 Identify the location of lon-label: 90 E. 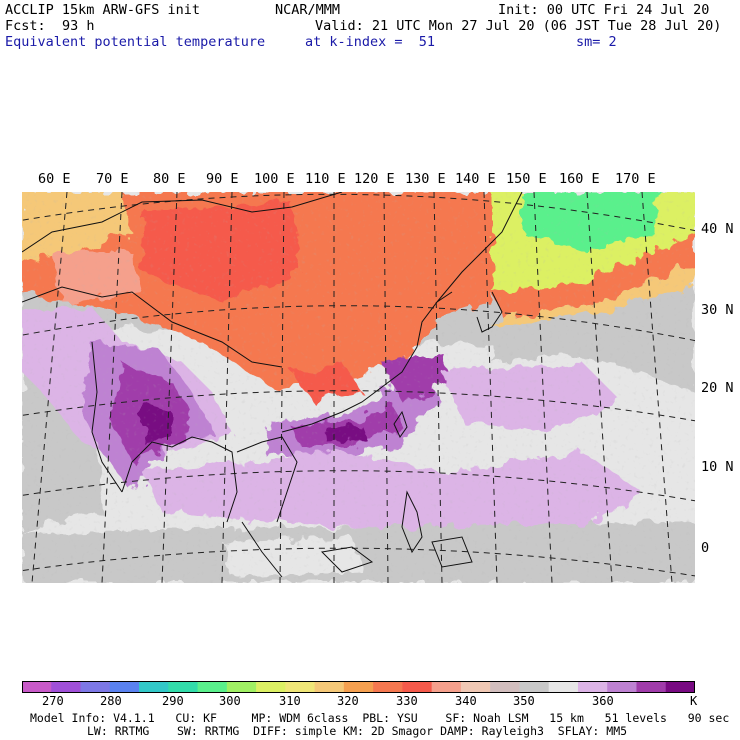
(222, 179).